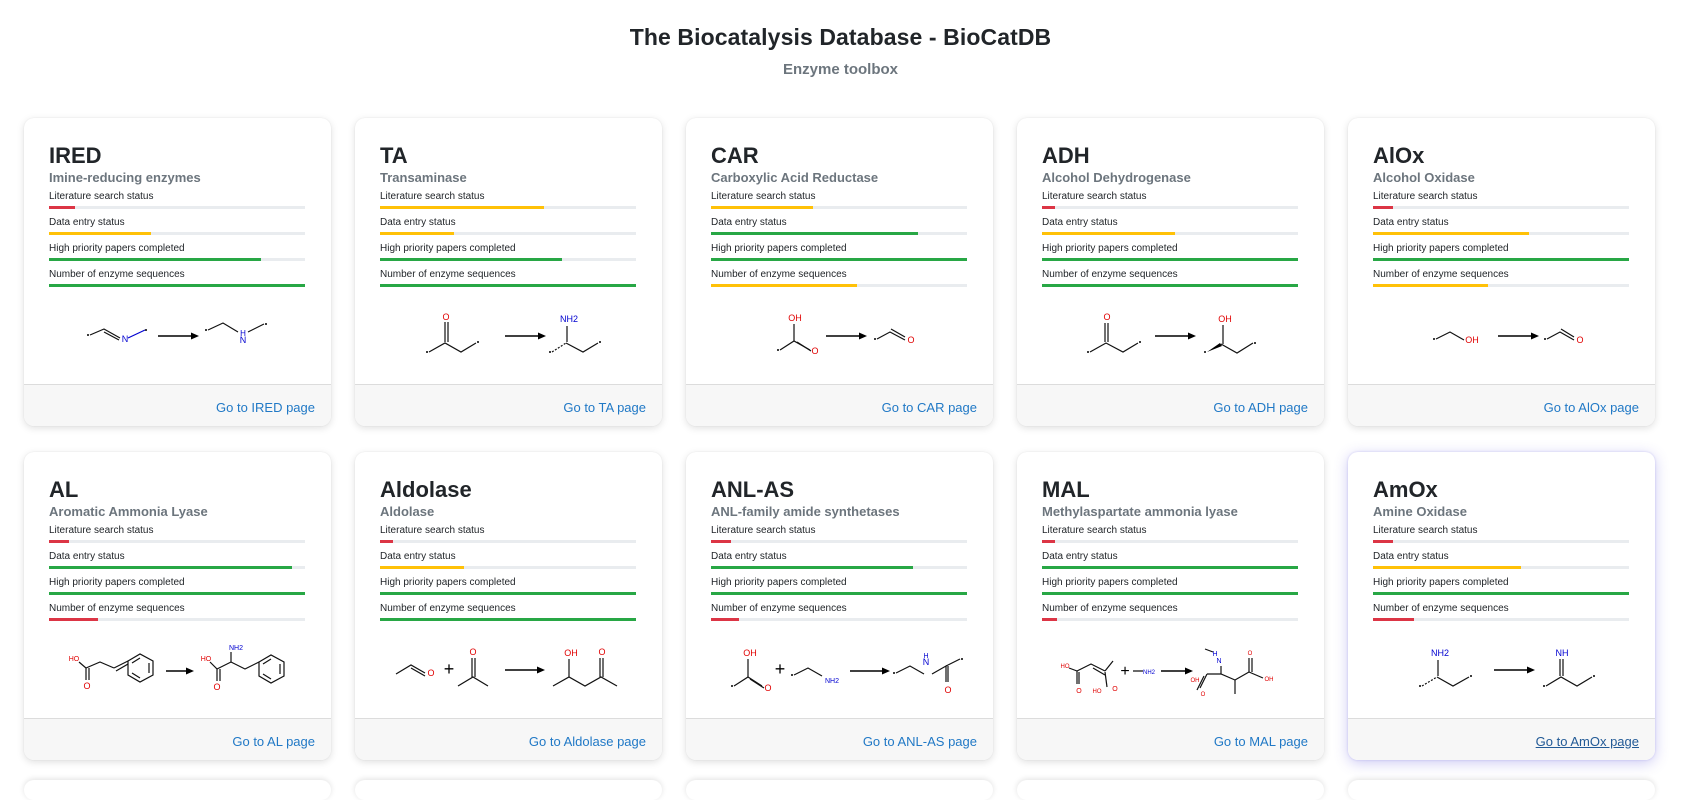  Describe the element at coordinates (795, 177) in the screenshot. I see `enzyme-name: Carboxylic Acid Reductase` at that location.